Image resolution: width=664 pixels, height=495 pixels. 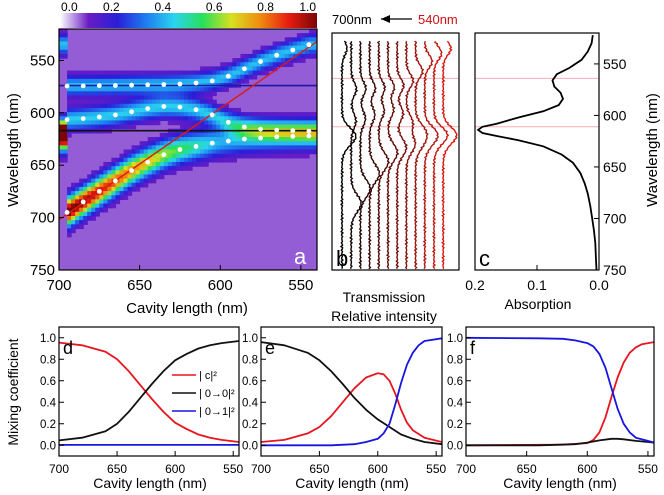 I want to click on x-tick-label: 600, so click(x=220, y=285).